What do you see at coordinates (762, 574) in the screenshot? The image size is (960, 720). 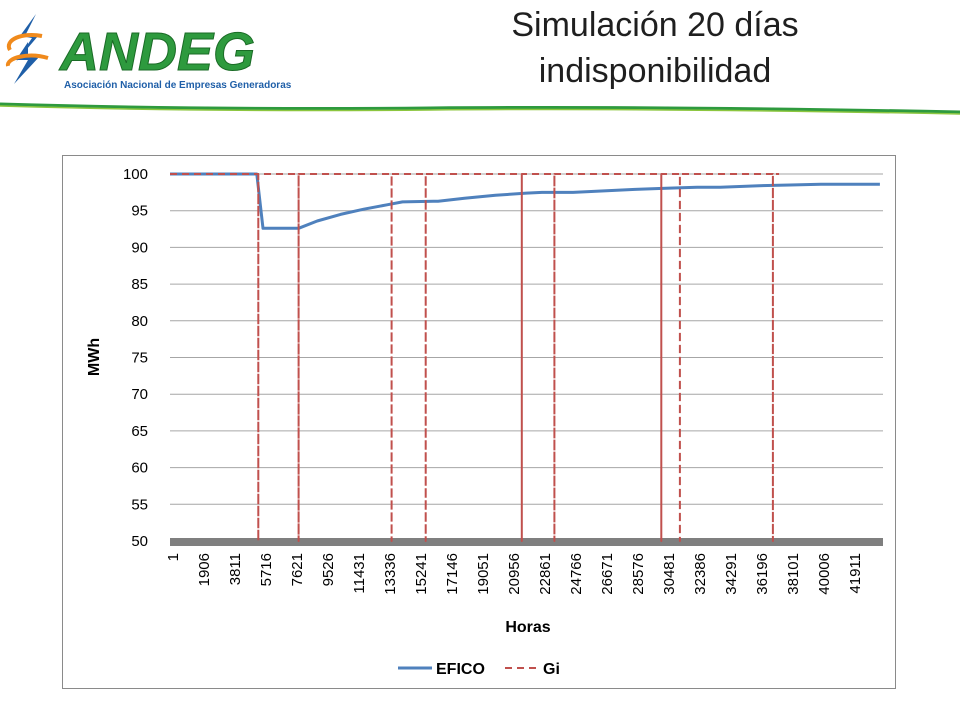 I see `x-tick-label: 36196` at bounding box center [762, 574].